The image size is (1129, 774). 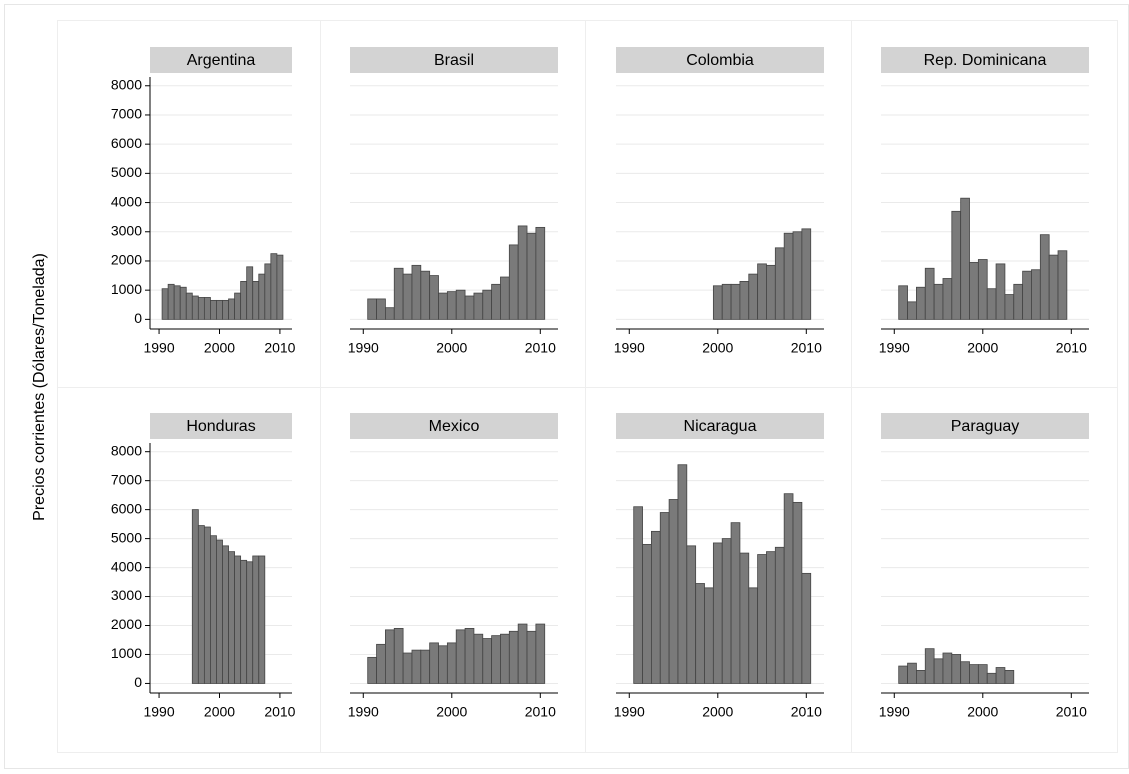 What do you see at coordinates (126, 230) in the screenshot?
I see `y-tick-label: 3000` at bounding box center [126, 230].